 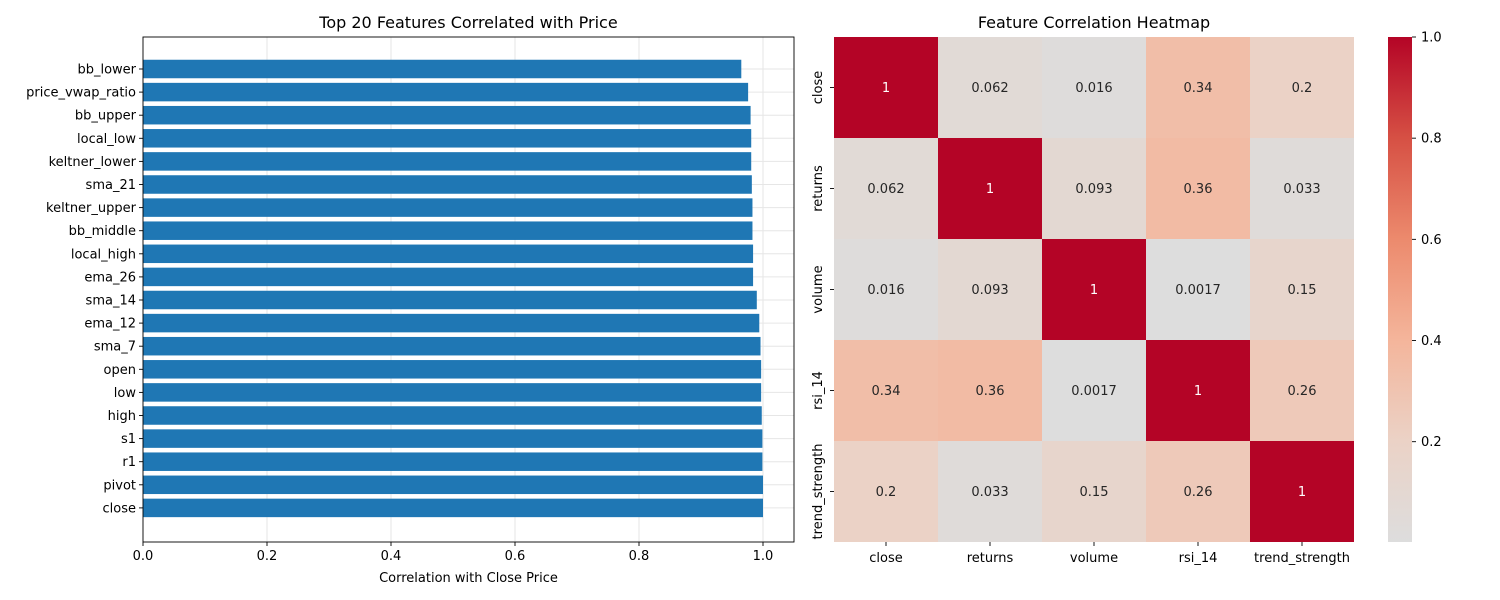 What do you see at coordinates (106, 116) in the screenshot?
I see `y-tick-label: bb_upper` at bounding box center [106, 116].